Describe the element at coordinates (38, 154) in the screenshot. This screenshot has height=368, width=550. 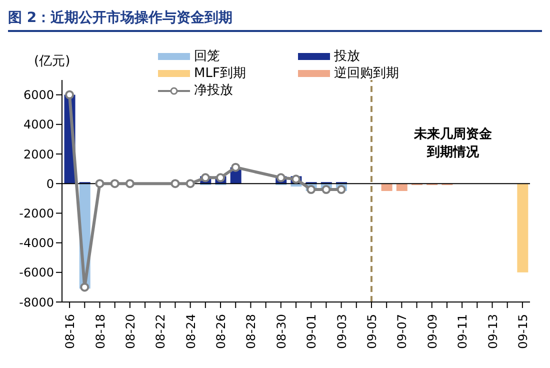
I see `y-tick-label: 2000` at that location.